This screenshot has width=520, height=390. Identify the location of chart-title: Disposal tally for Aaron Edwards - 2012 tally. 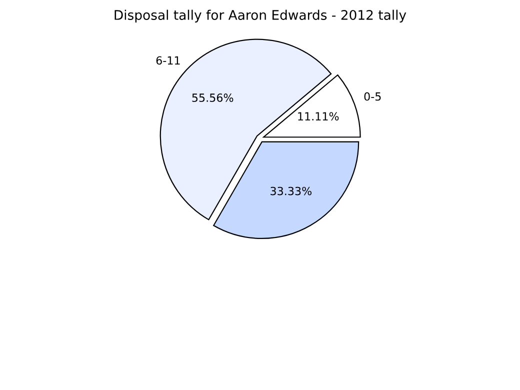
(260, 16).